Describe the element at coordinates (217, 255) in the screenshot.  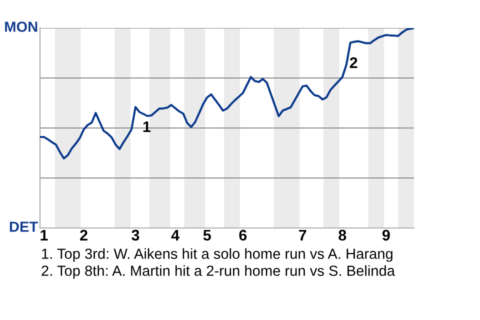
I see `text: 1. Top 3rd: W. Aikens hit a solo home run vs A. Harang` at that location.